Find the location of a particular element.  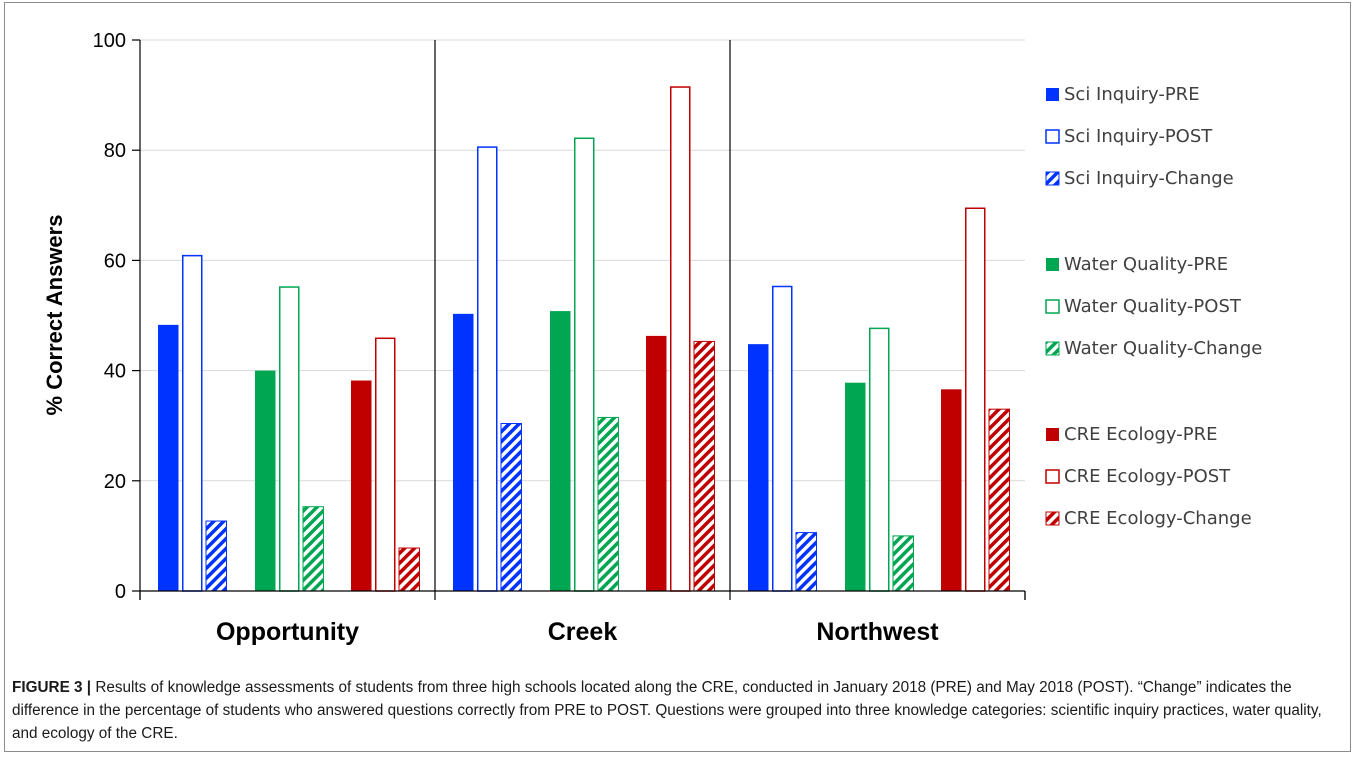

y-tick-label: 100 is located at coordinates (109, 41).